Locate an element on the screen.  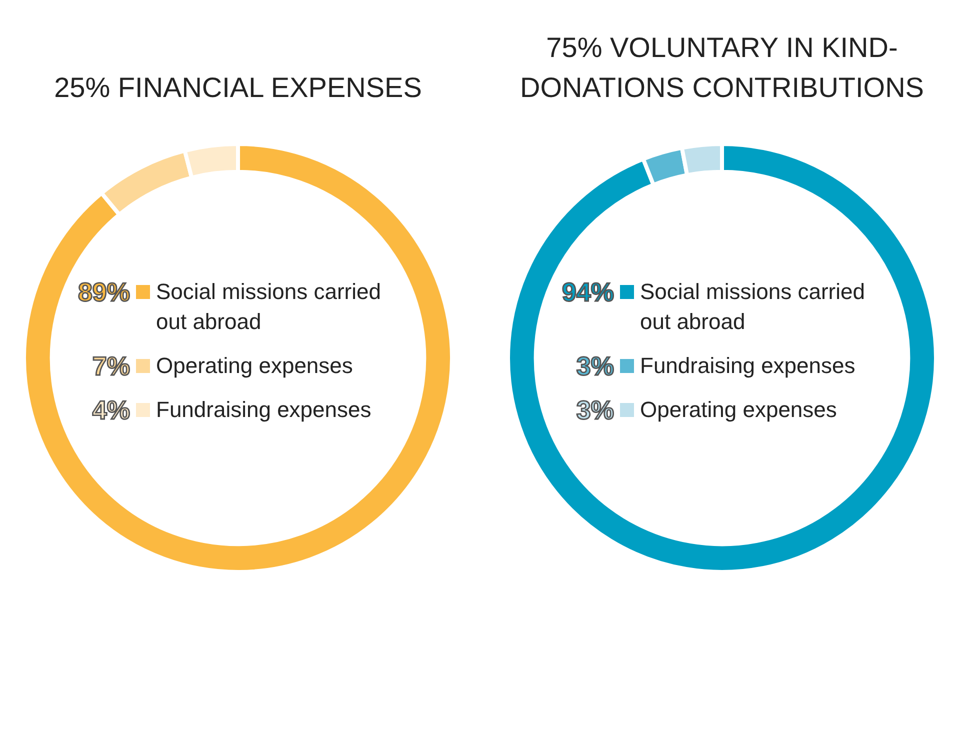
data-label: 4% is located at coordinates (110, 410).